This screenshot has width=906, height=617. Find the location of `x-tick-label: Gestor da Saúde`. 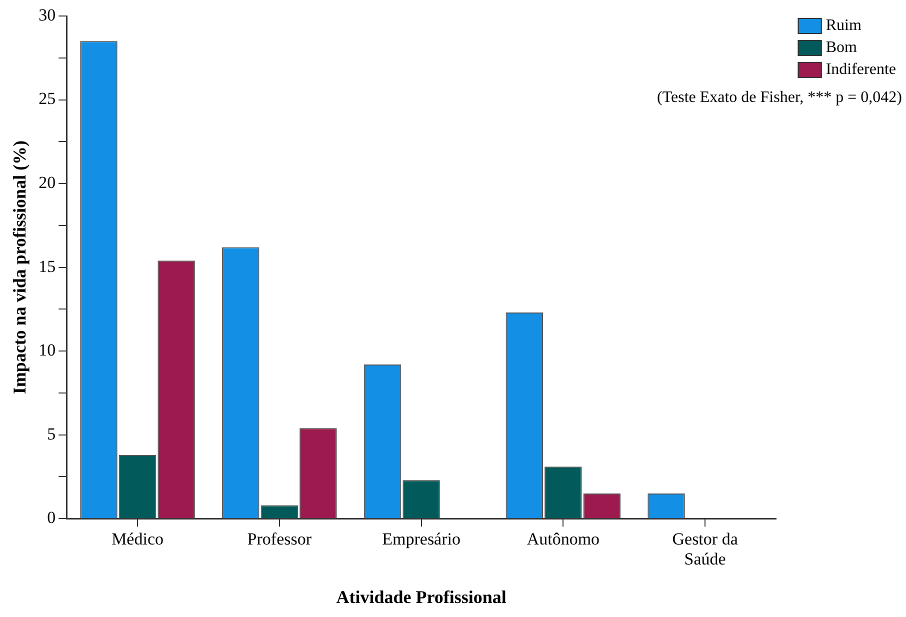

x-tick-label: Gestor da Saúde is located at coordinates (705, 549).